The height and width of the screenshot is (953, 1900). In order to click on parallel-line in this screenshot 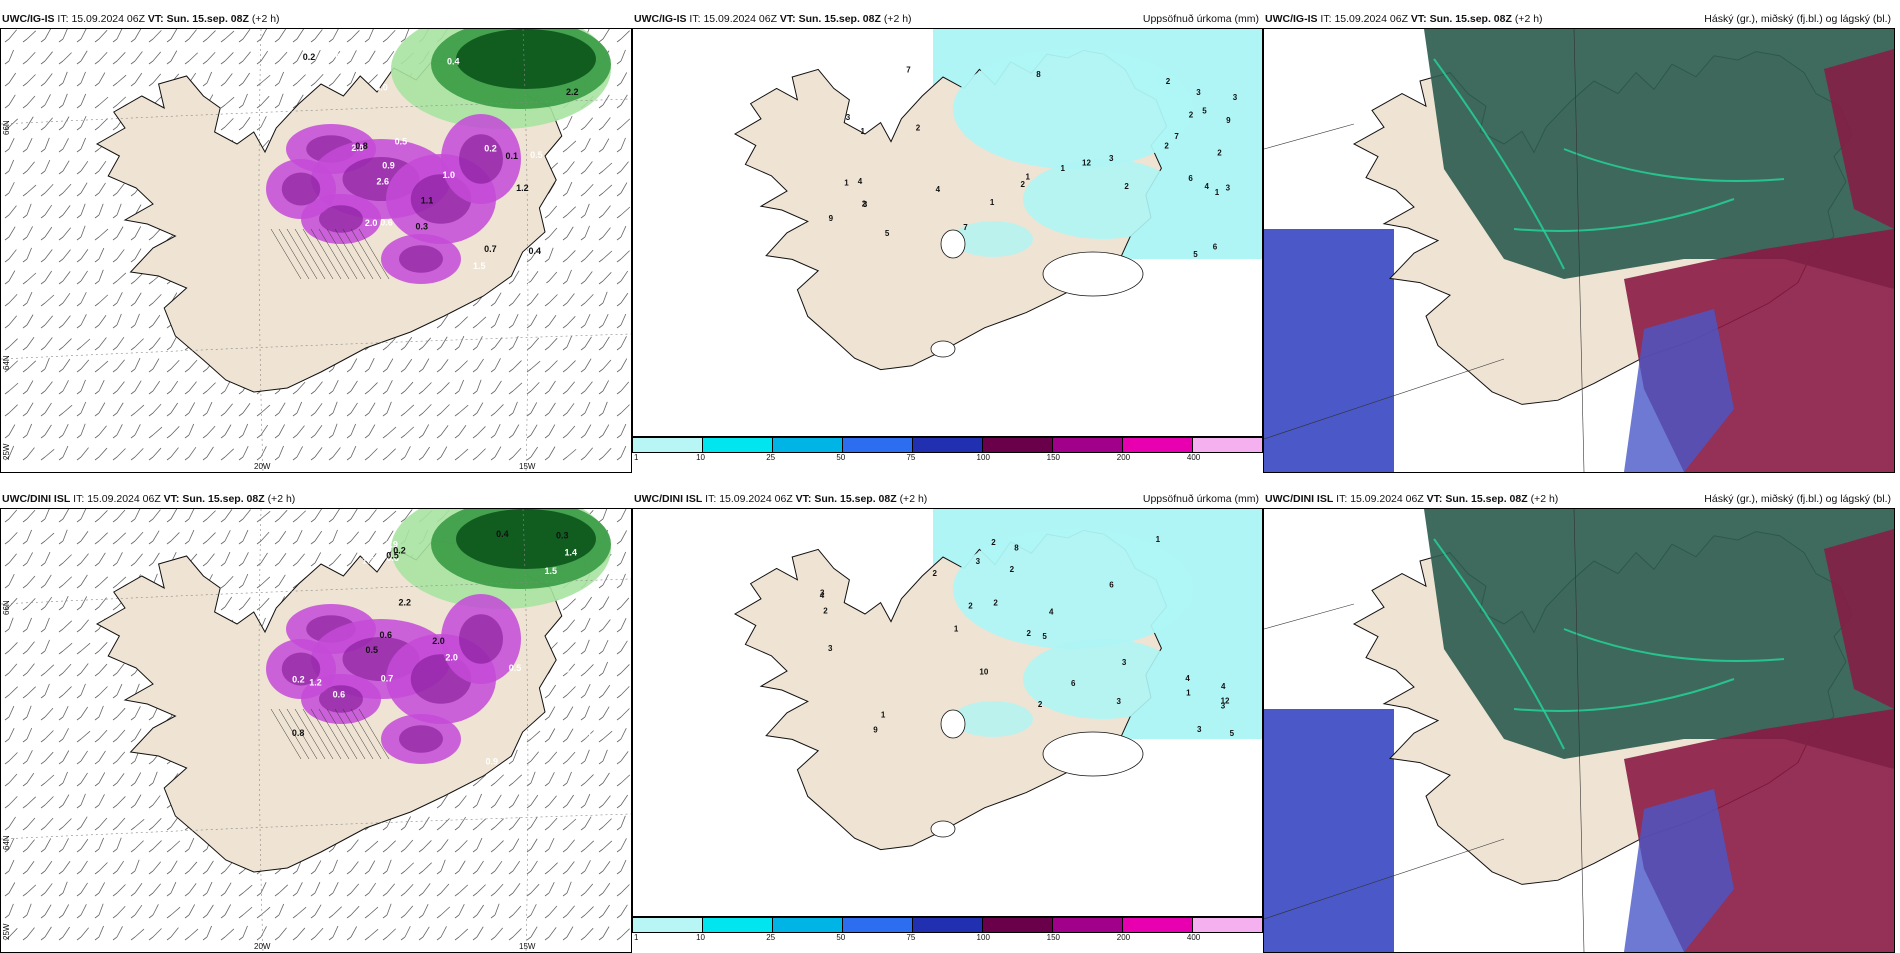, I will do `click(1384, 879)`.